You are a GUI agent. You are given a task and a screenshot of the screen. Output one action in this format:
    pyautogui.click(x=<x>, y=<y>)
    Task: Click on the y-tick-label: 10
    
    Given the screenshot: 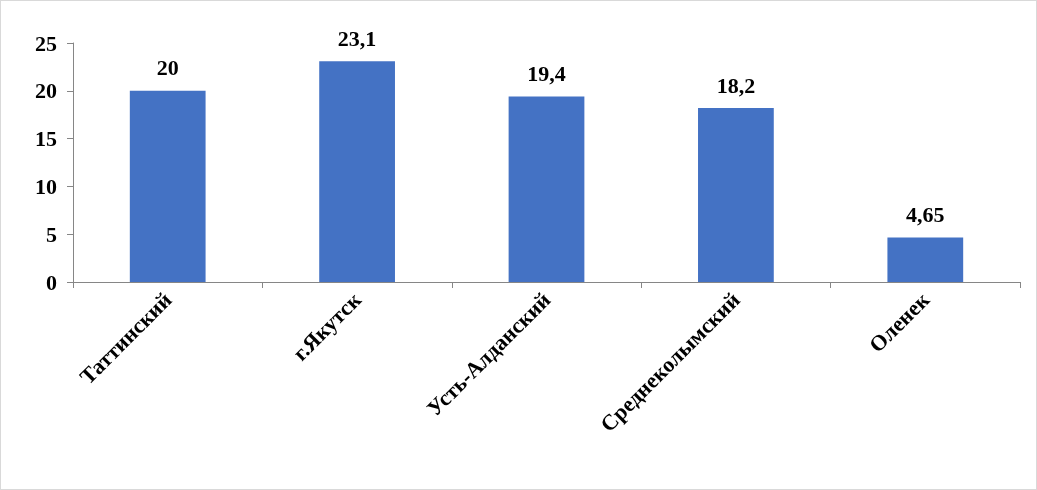 What is the action you would take?
    pyautogui.click(x=46, y=186)
    